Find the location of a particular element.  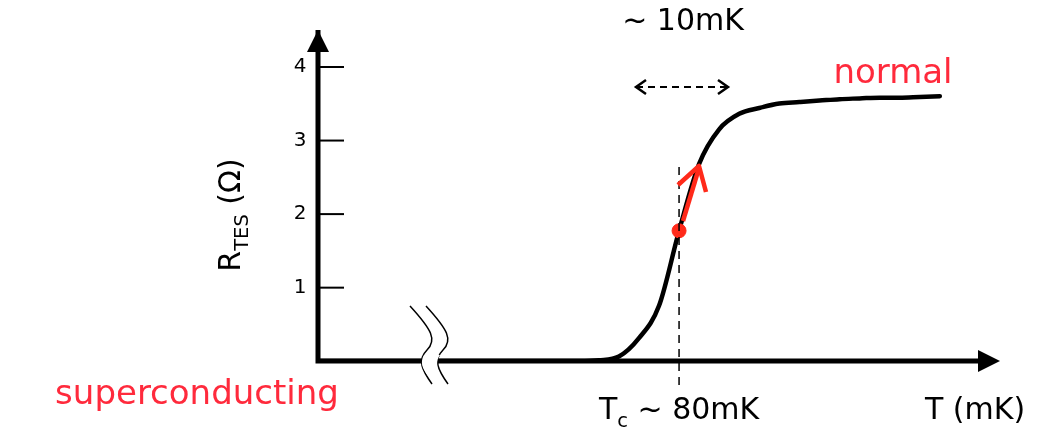

y-axis-title: RTES (Ω) is located at coordinates (232, 215).